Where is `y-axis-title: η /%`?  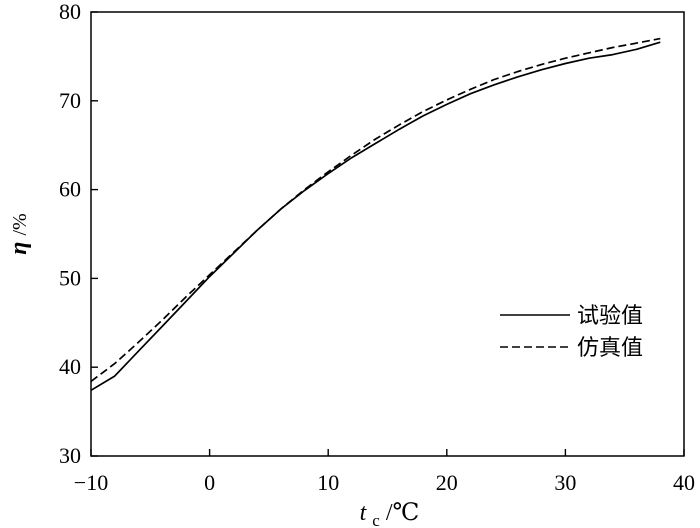
y-axis-title: η /% is located at coordinates (19, 233).